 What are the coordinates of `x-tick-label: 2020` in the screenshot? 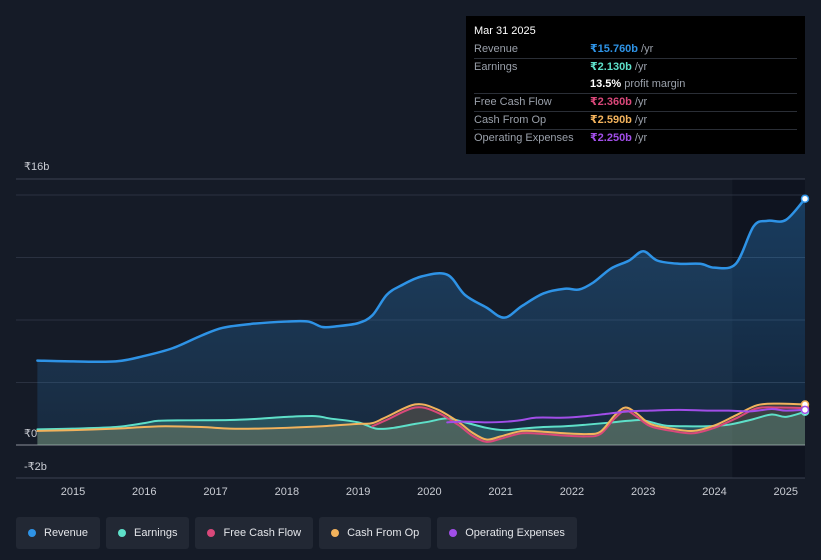 It's located at (429, 492).